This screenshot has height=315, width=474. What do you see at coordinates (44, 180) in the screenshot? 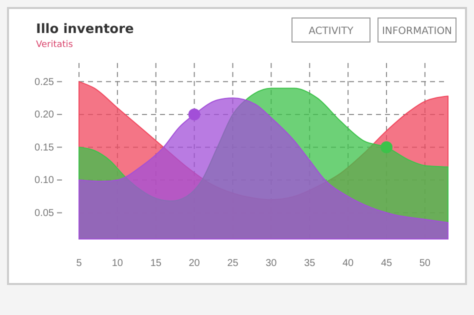
I see `y-tick-label: 0.10` at bounding box center [44, 180].